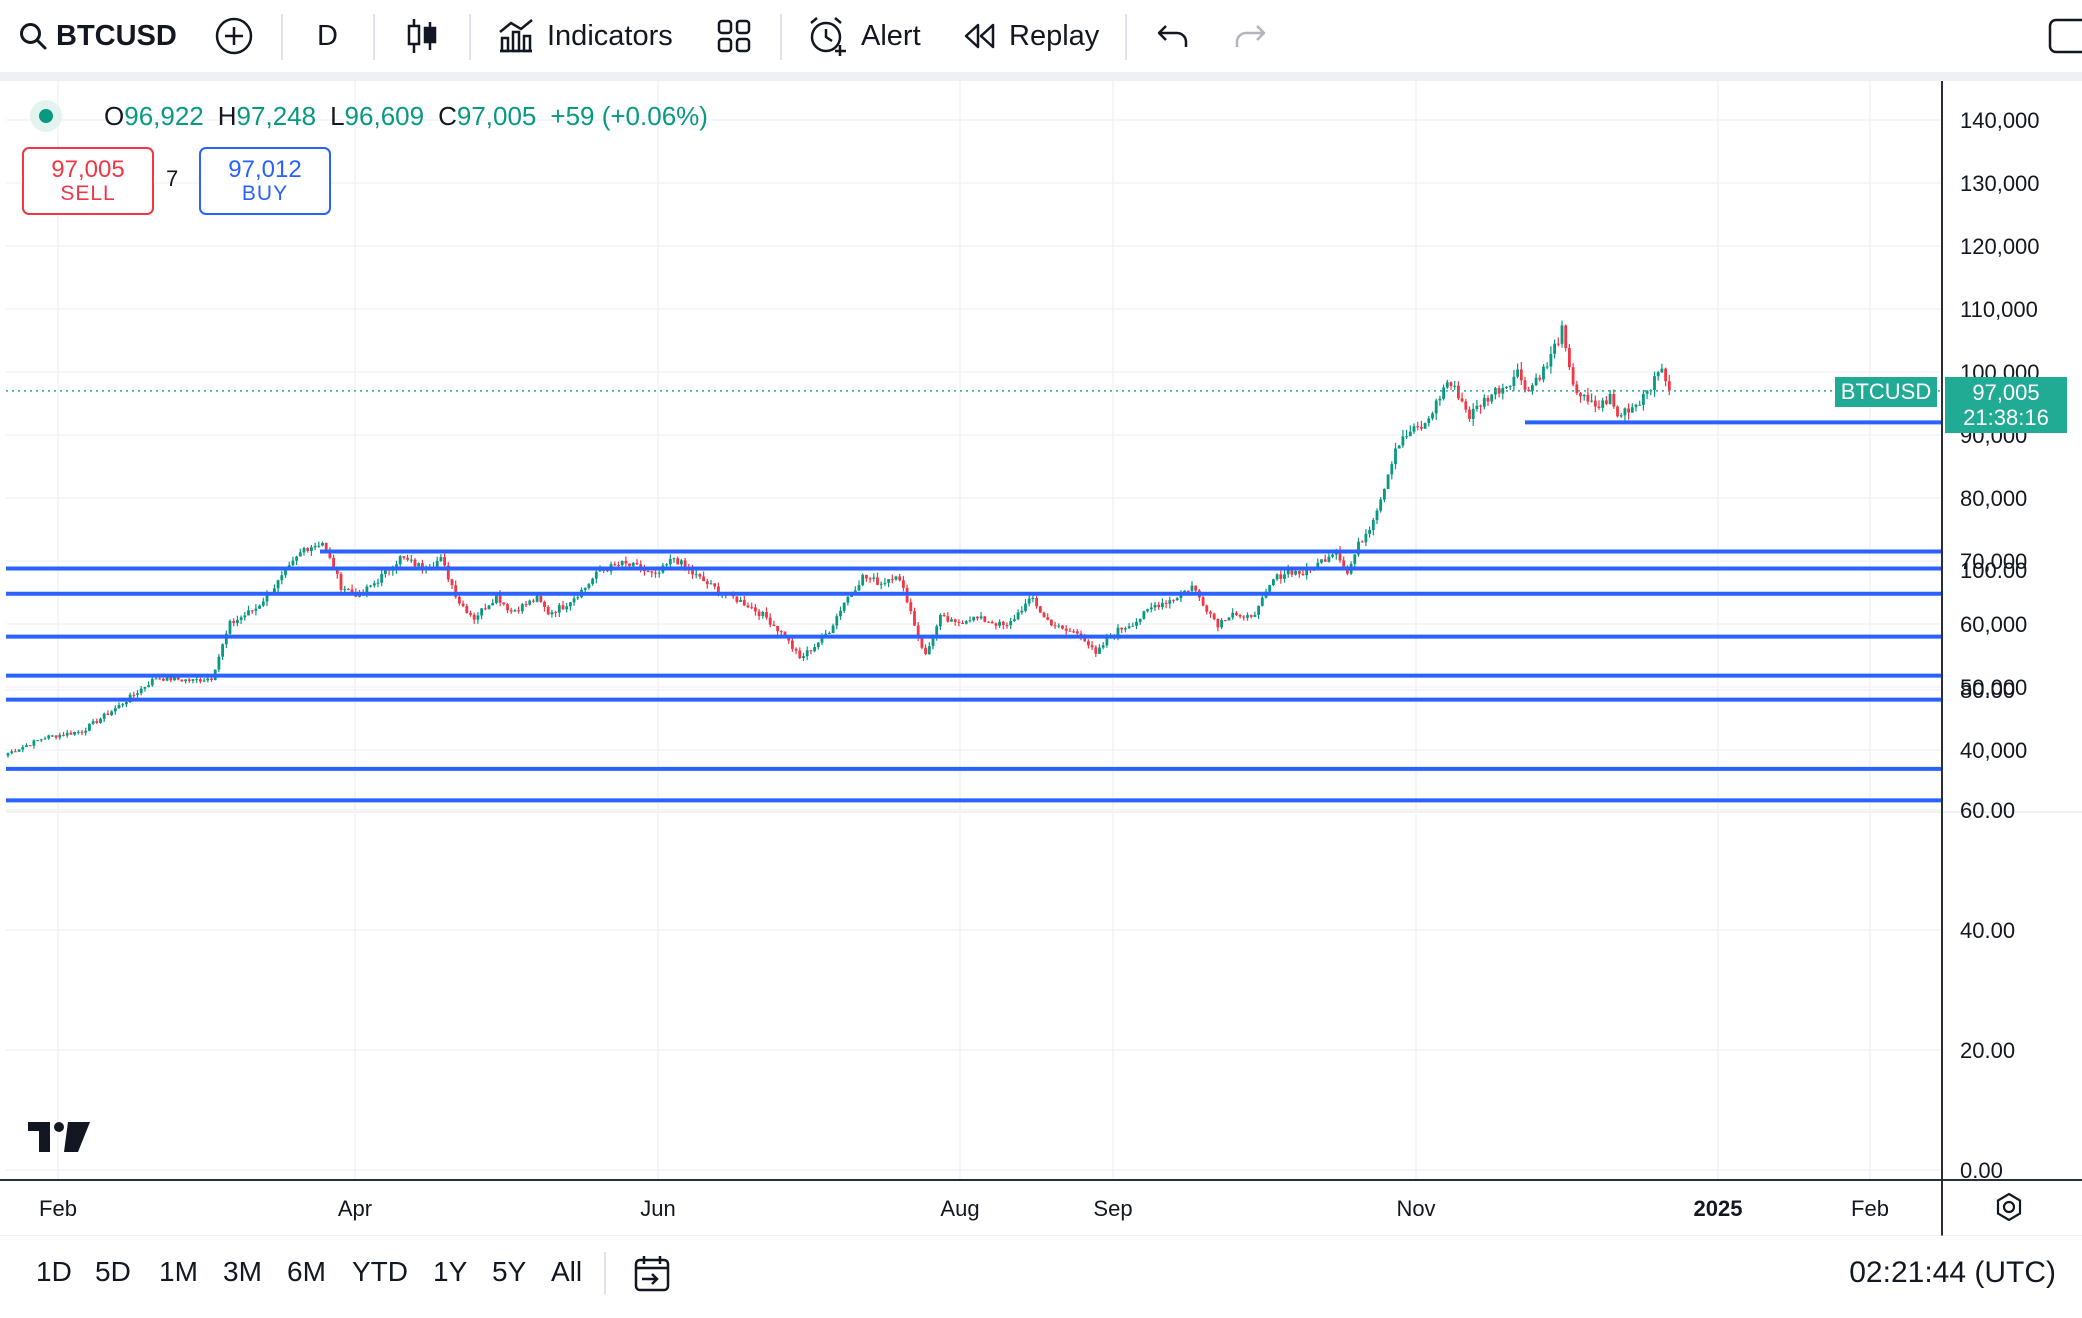 The image size is (2082, 1318). What do you see at coordinates (1987, 930) in the screenshot?
I see `lower-pane-tick-label: 40.00` at bounding box center [1987, 930].